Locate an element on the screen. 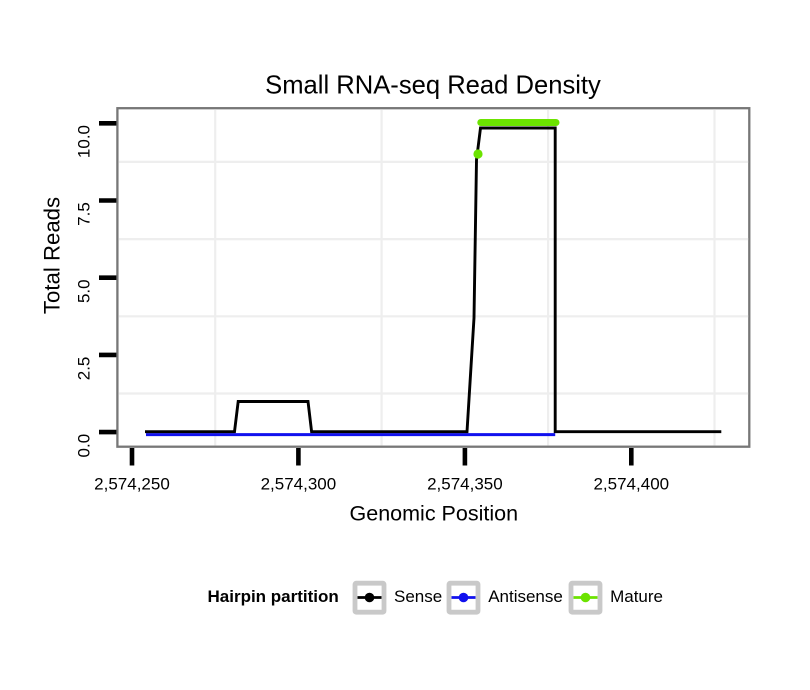 This screenshot has height=690, width=810. svg-text: 0.0 is located at coordinates (84, 446).